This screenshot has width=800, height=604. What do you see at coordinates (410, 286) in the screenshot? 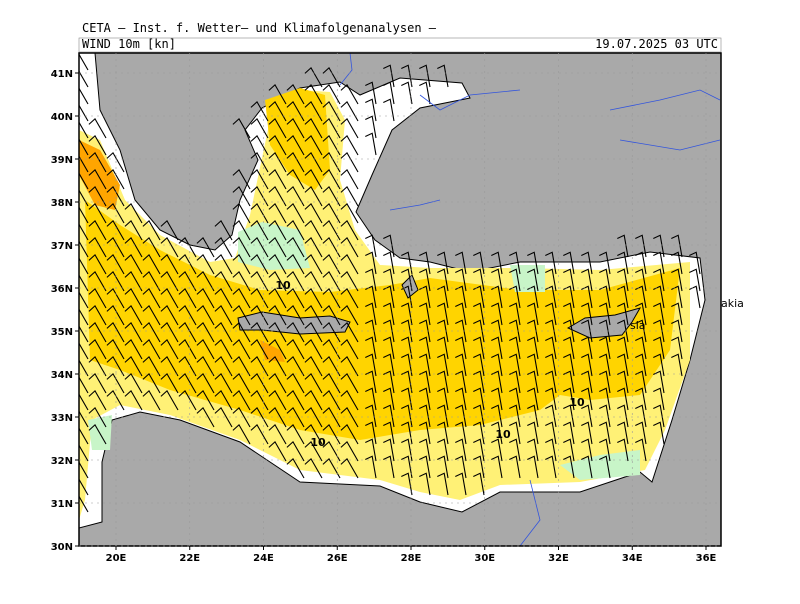
I see `island-rhodes` at bounding box center [410, 286].